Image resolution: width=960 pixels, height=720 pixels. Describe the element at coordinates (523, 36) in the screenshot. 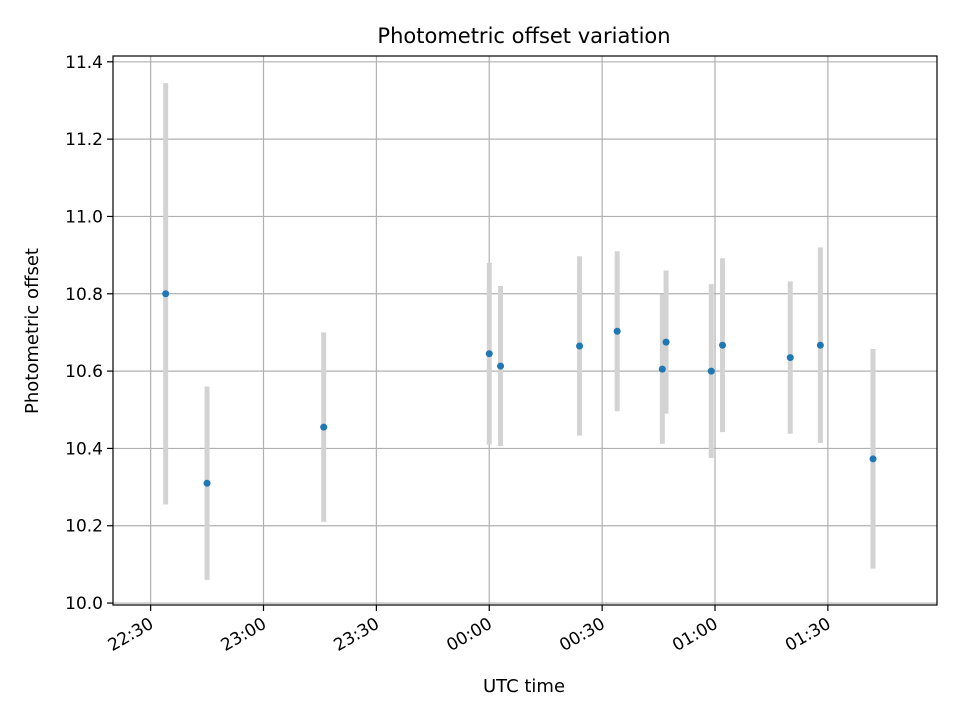

I see `chart-title: Photometric offset variation` at that location.